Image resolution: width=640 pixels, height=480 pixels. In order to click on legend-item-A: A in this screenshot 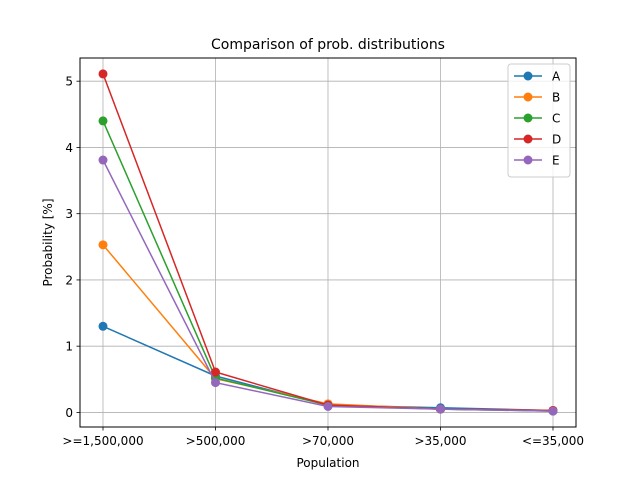, I will do `click(537, 77)`.